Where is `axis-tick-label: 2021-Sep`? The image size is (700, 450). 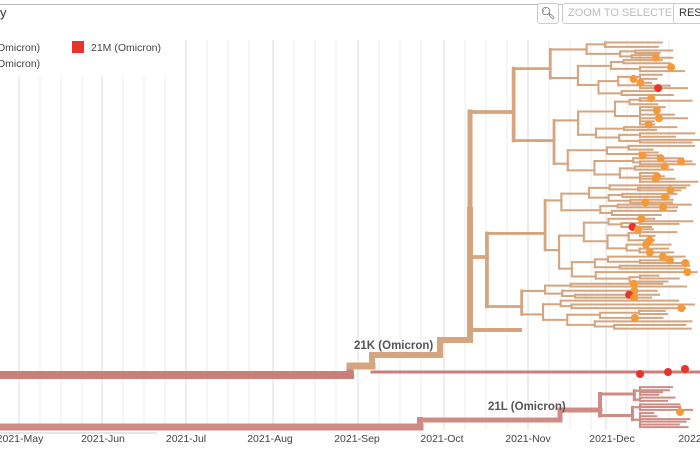
axis-tick-label: 2021-Sep is located at coordinates (357, 439).